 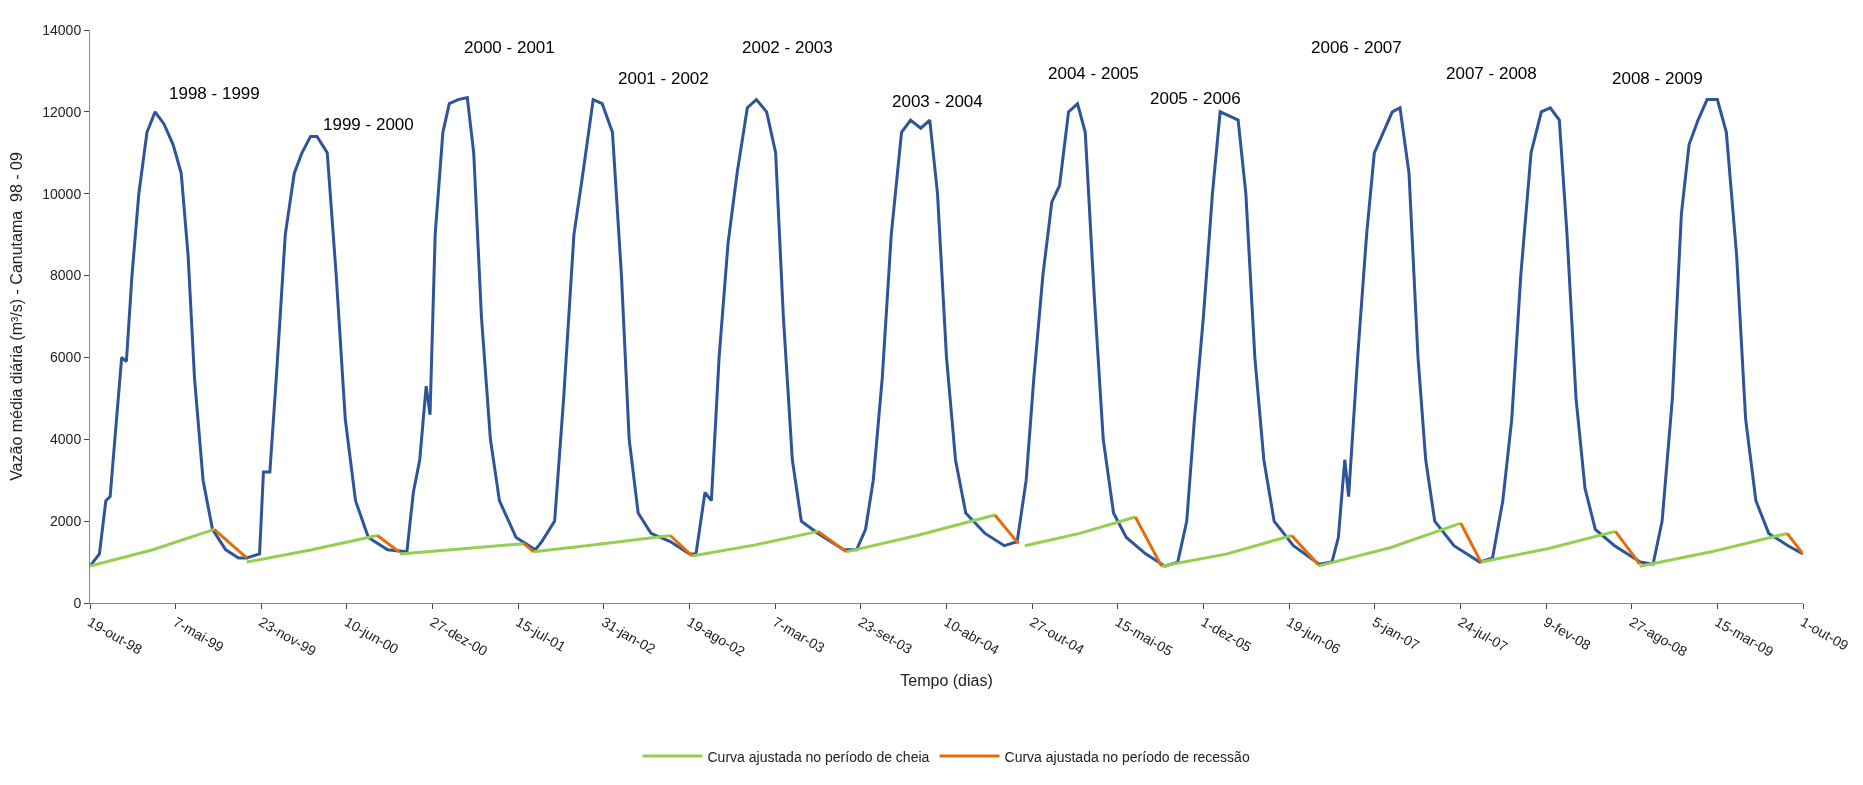 I want to click on annotation: 1999 - 2000, so click(x=368, y=124).